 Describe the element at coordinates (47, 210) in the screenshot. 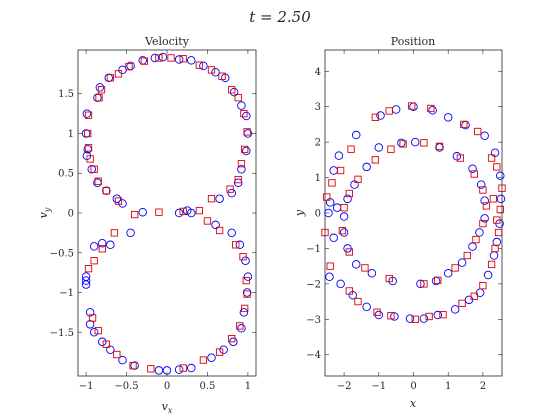

I see `velocity-ylabel-sub: y` at that location.